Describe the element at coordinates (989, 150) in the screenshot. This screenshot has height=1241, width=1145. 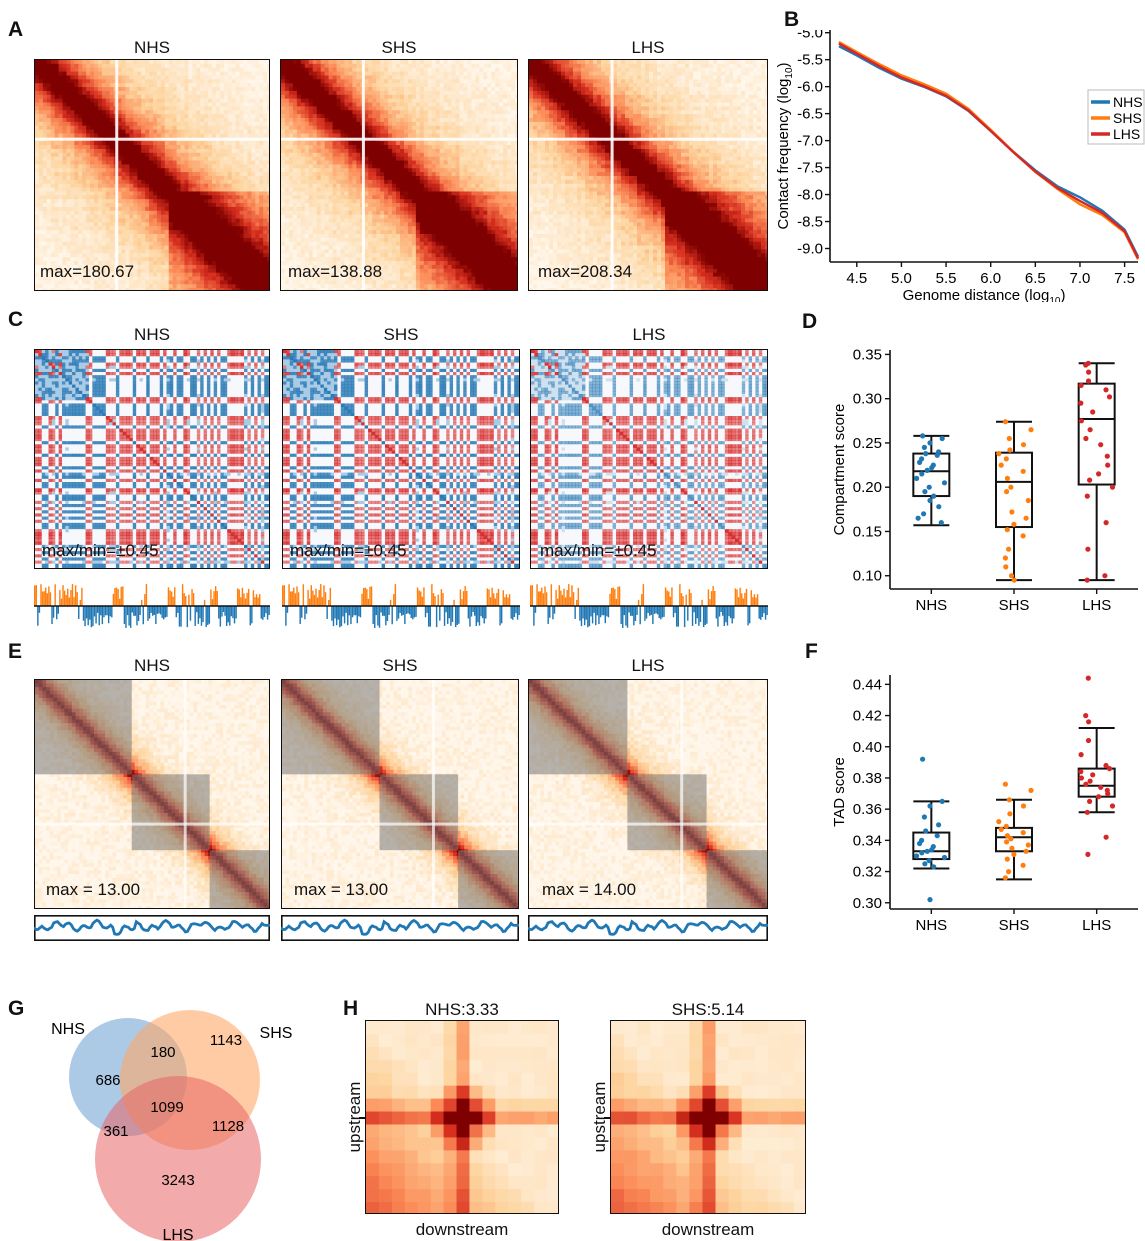
I see `series-line-shs` at that location.